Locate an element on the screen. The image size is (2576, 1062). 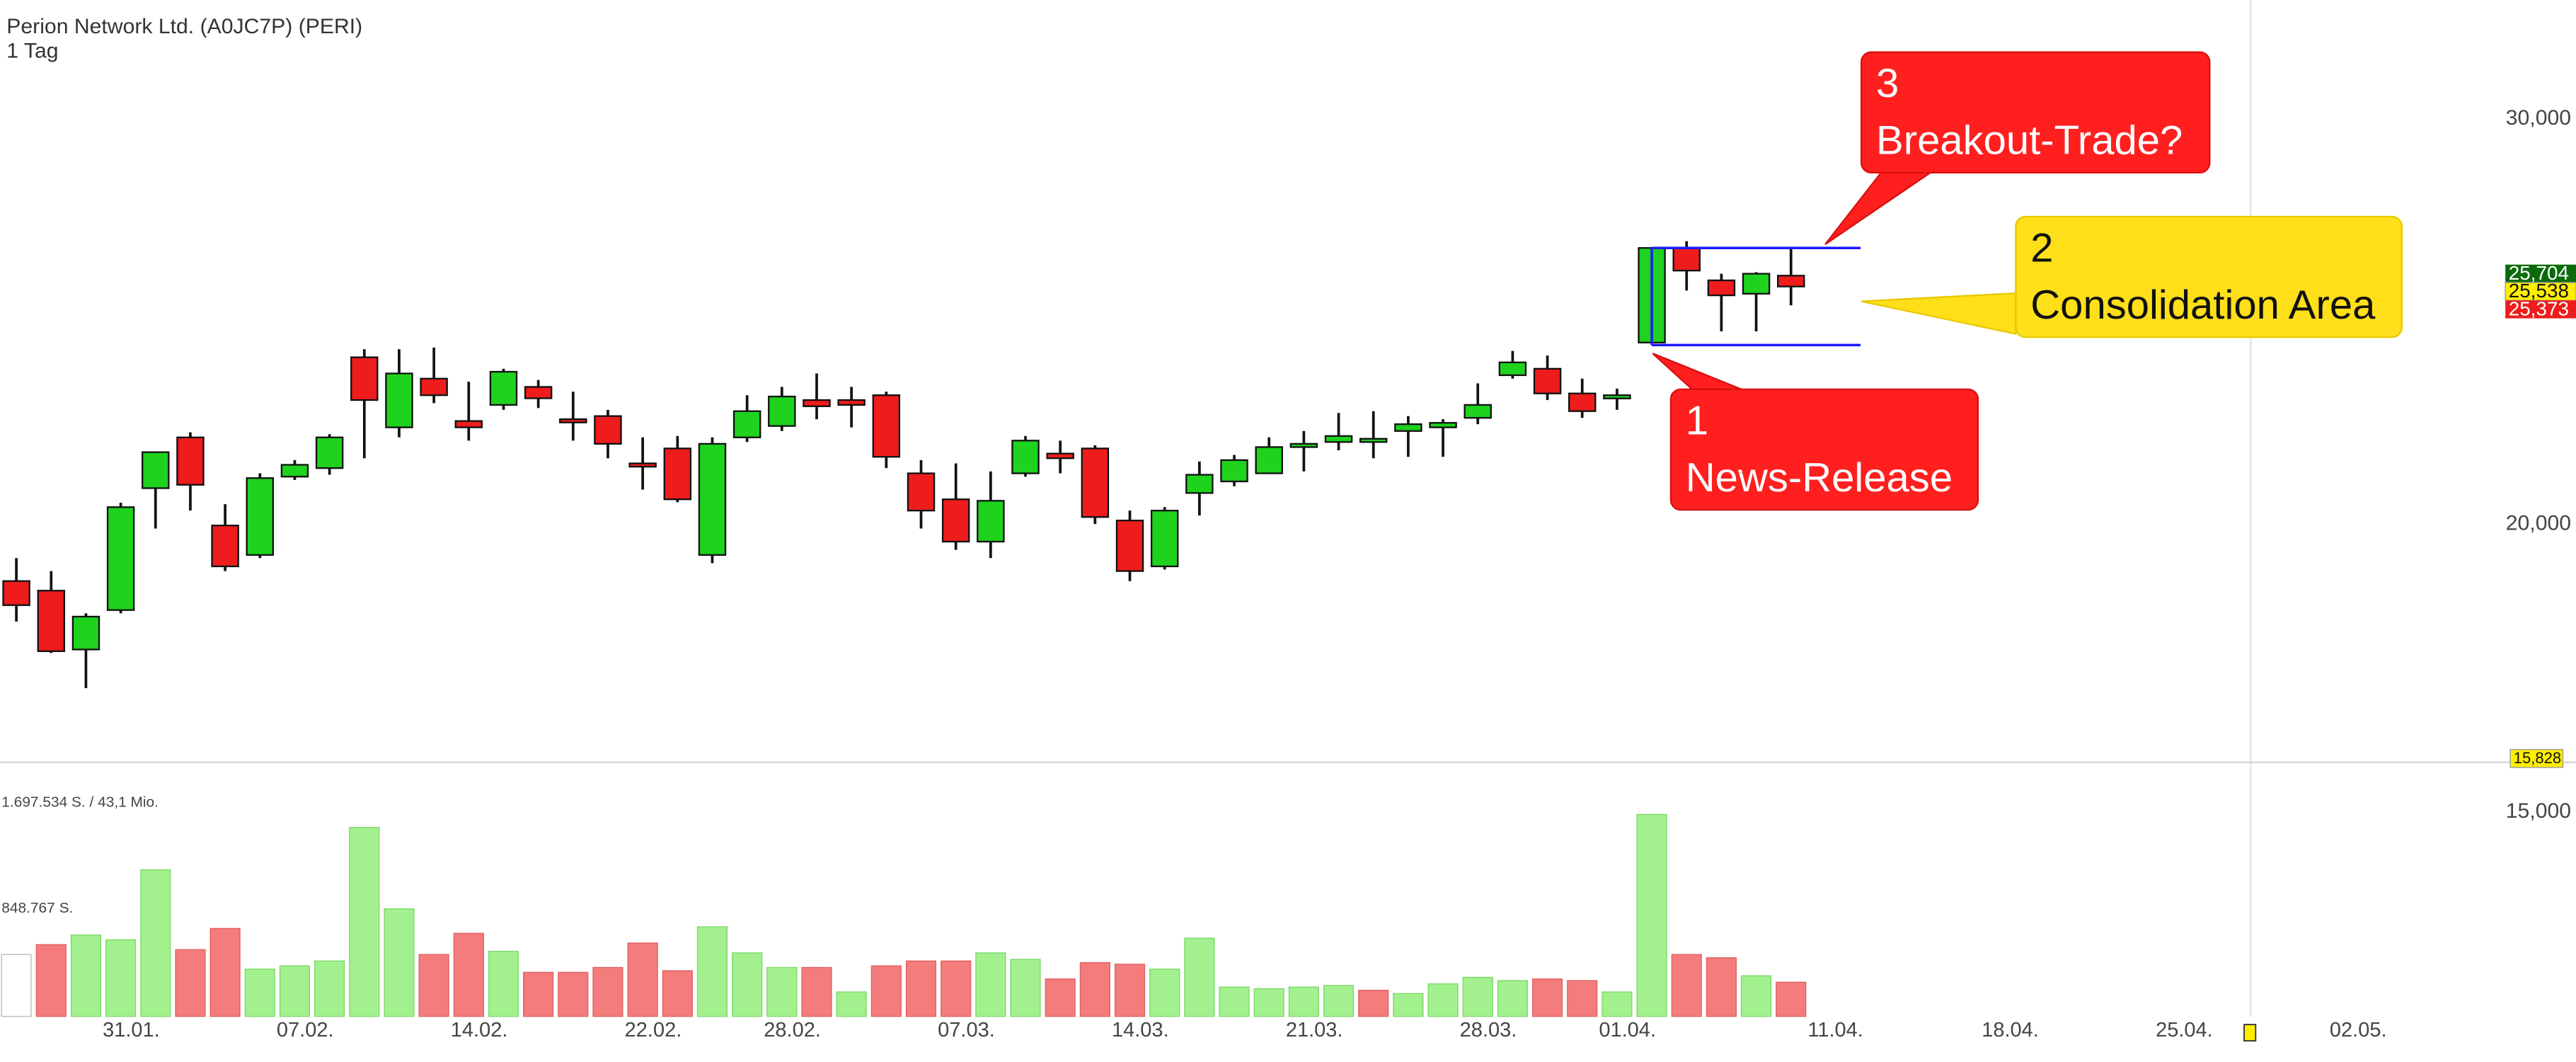
x-tick-label: 22.02. is located at coordinates (653, 1030).